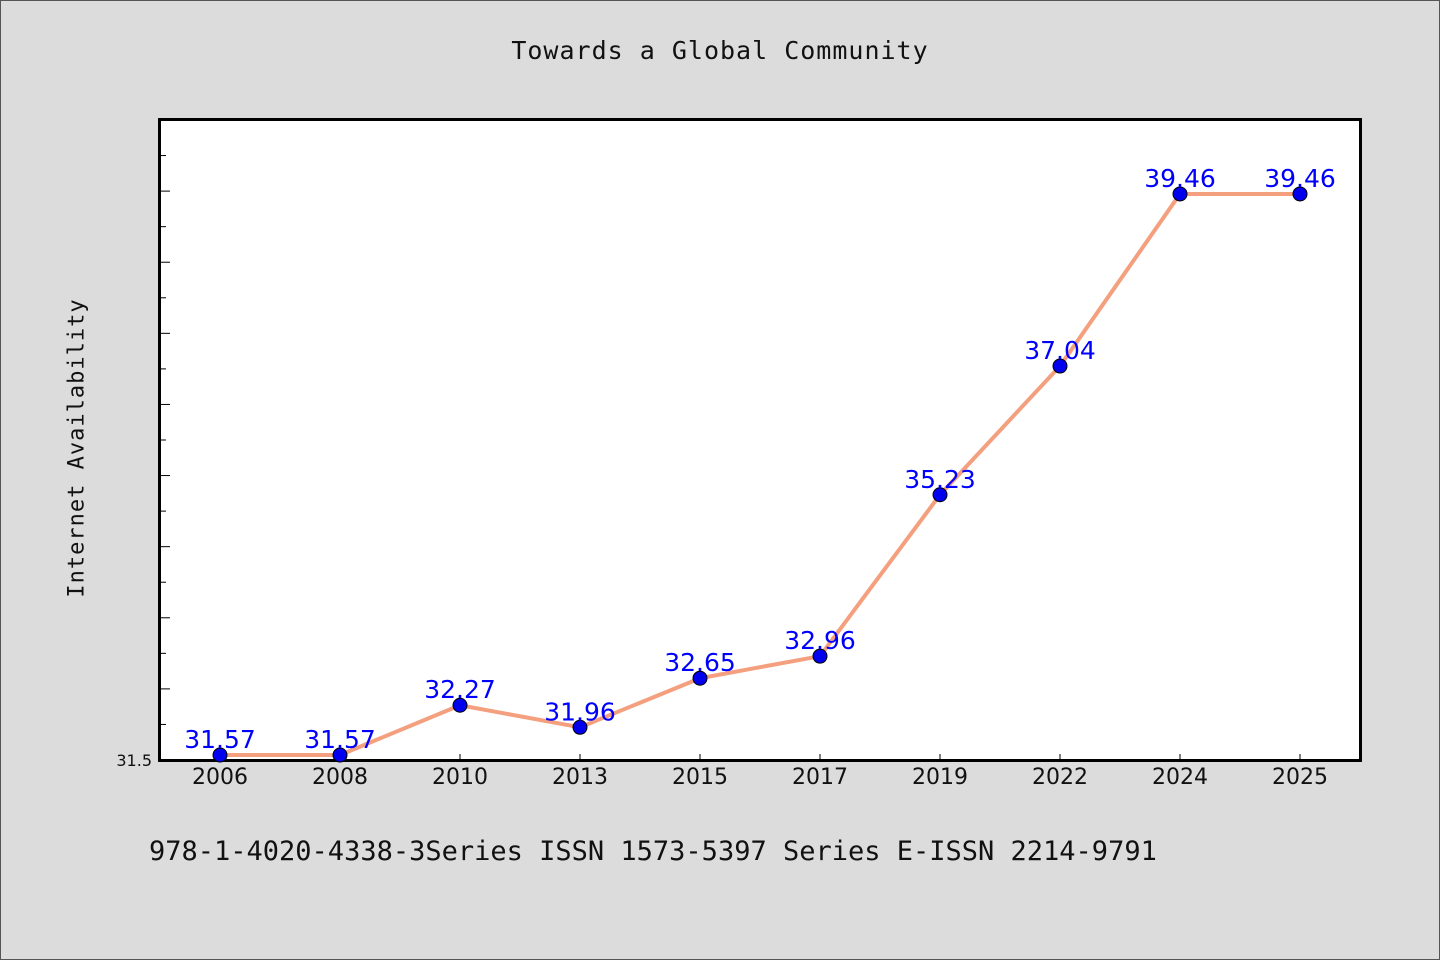 The height and width of the screenshot is (960, 1440). I want to click on x-tick-label: 2024, so click(1180, 777).